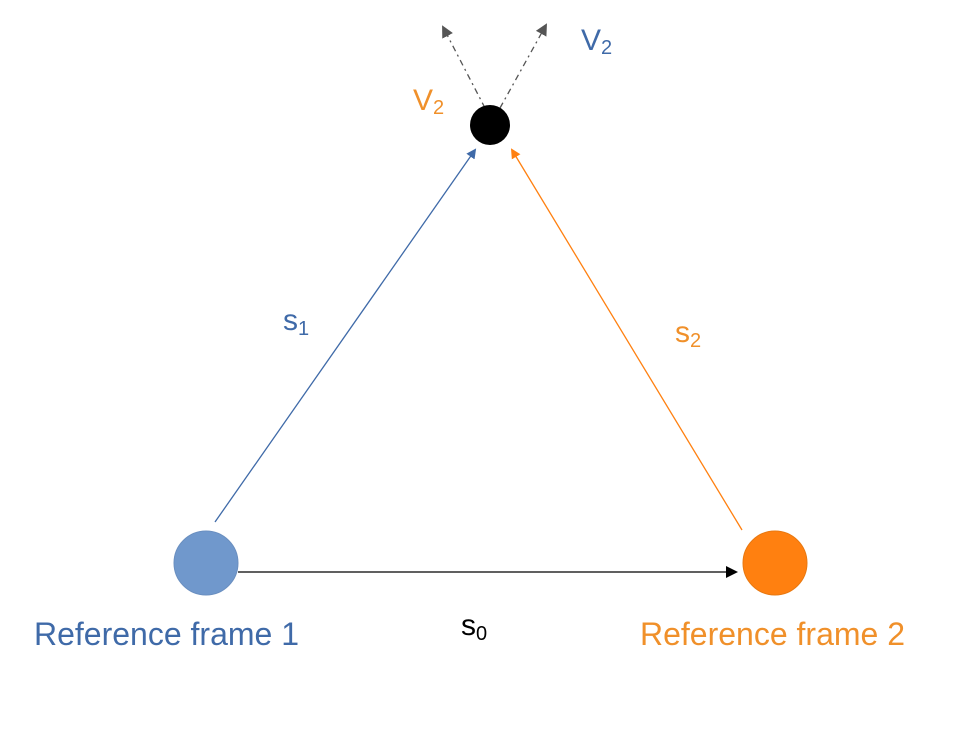  I want to click on frame-2-node, so click(775, 563).